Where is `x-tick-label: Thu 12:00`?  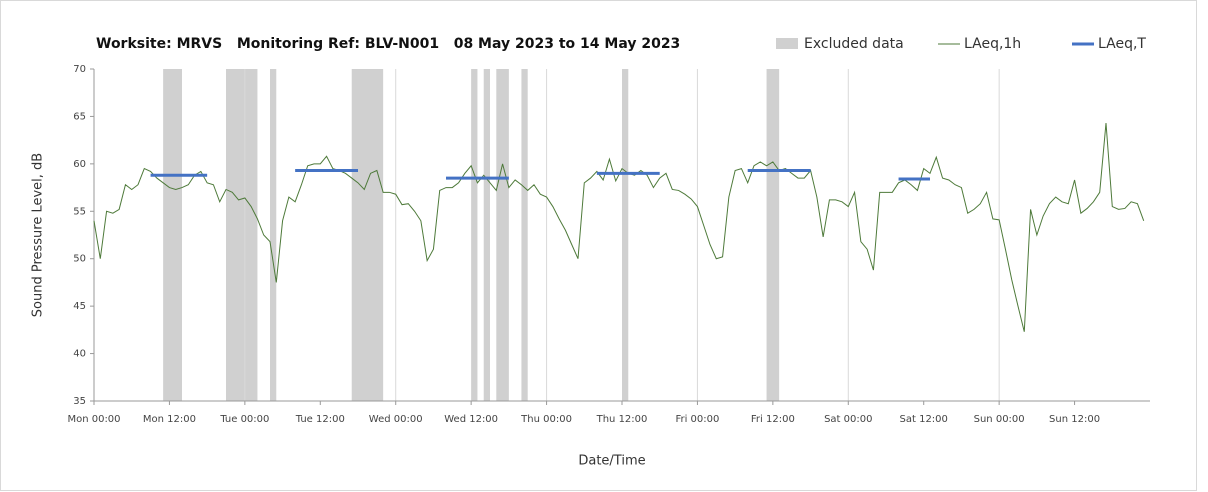
x-tick-label: Thu 12:00 is located at coordinates (622, 419).